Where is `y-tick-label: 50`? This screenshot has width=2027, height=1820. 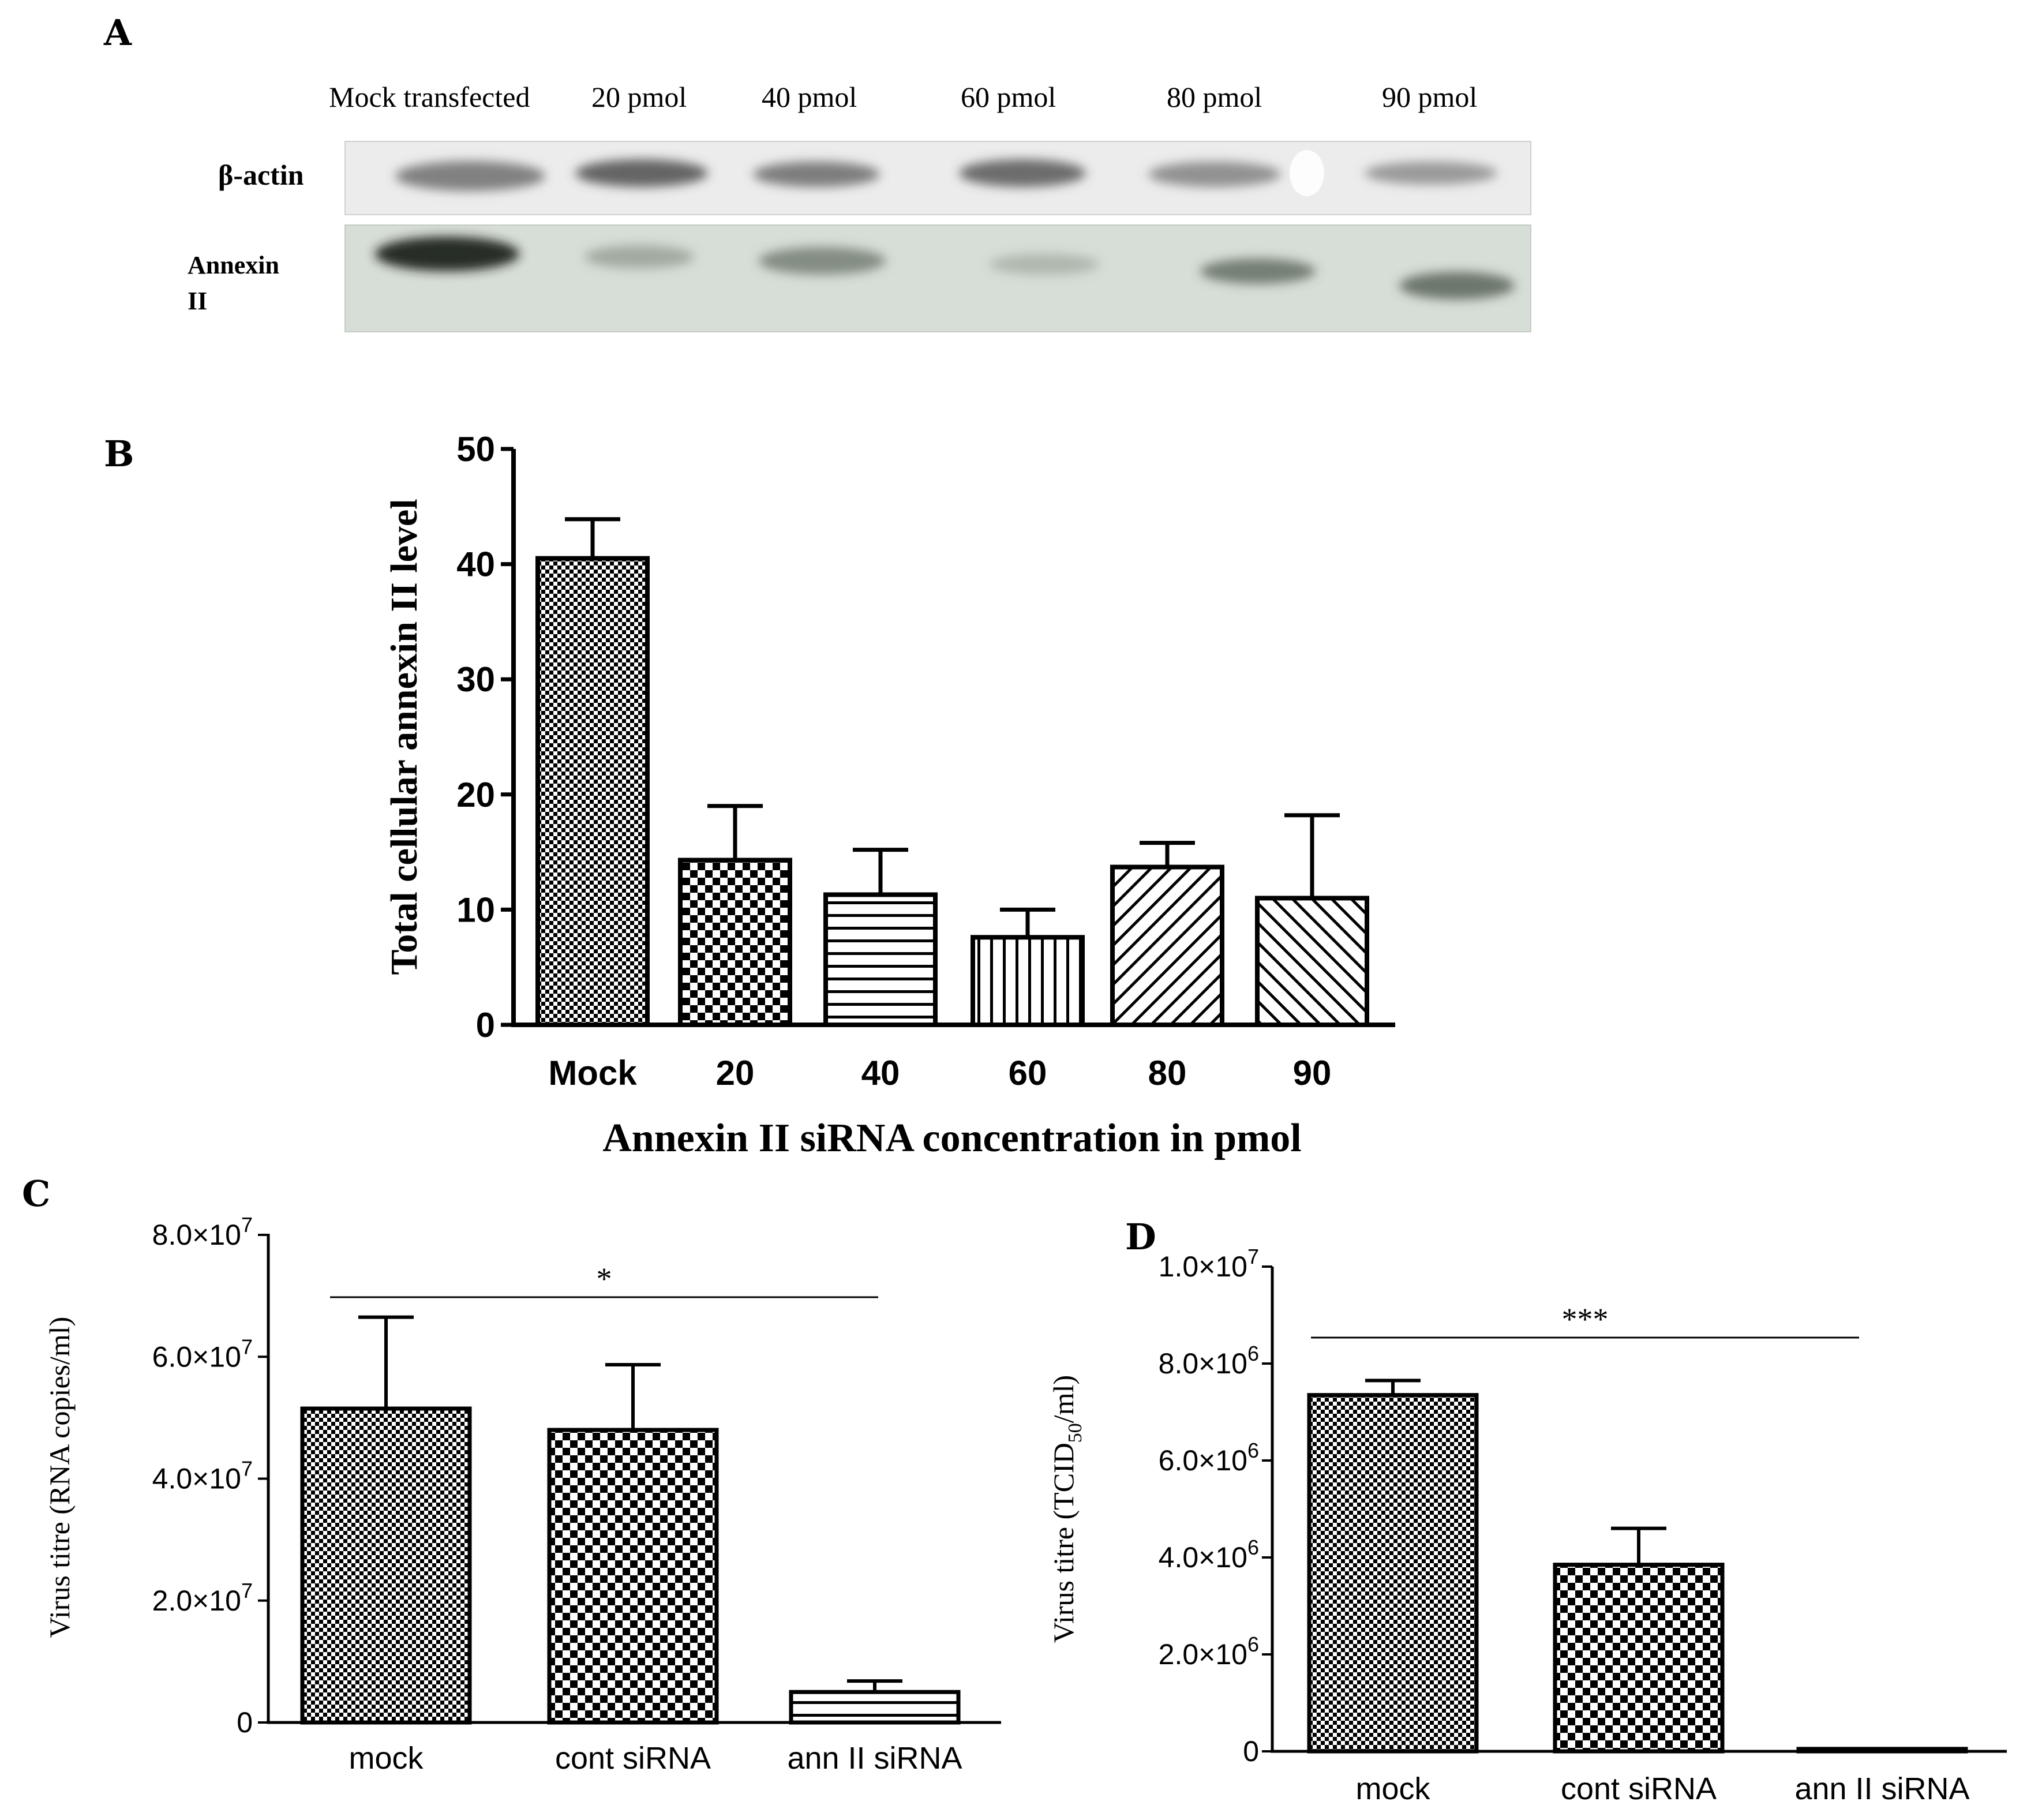 y-tick-label: 50 is located at coordinates (475, 449).